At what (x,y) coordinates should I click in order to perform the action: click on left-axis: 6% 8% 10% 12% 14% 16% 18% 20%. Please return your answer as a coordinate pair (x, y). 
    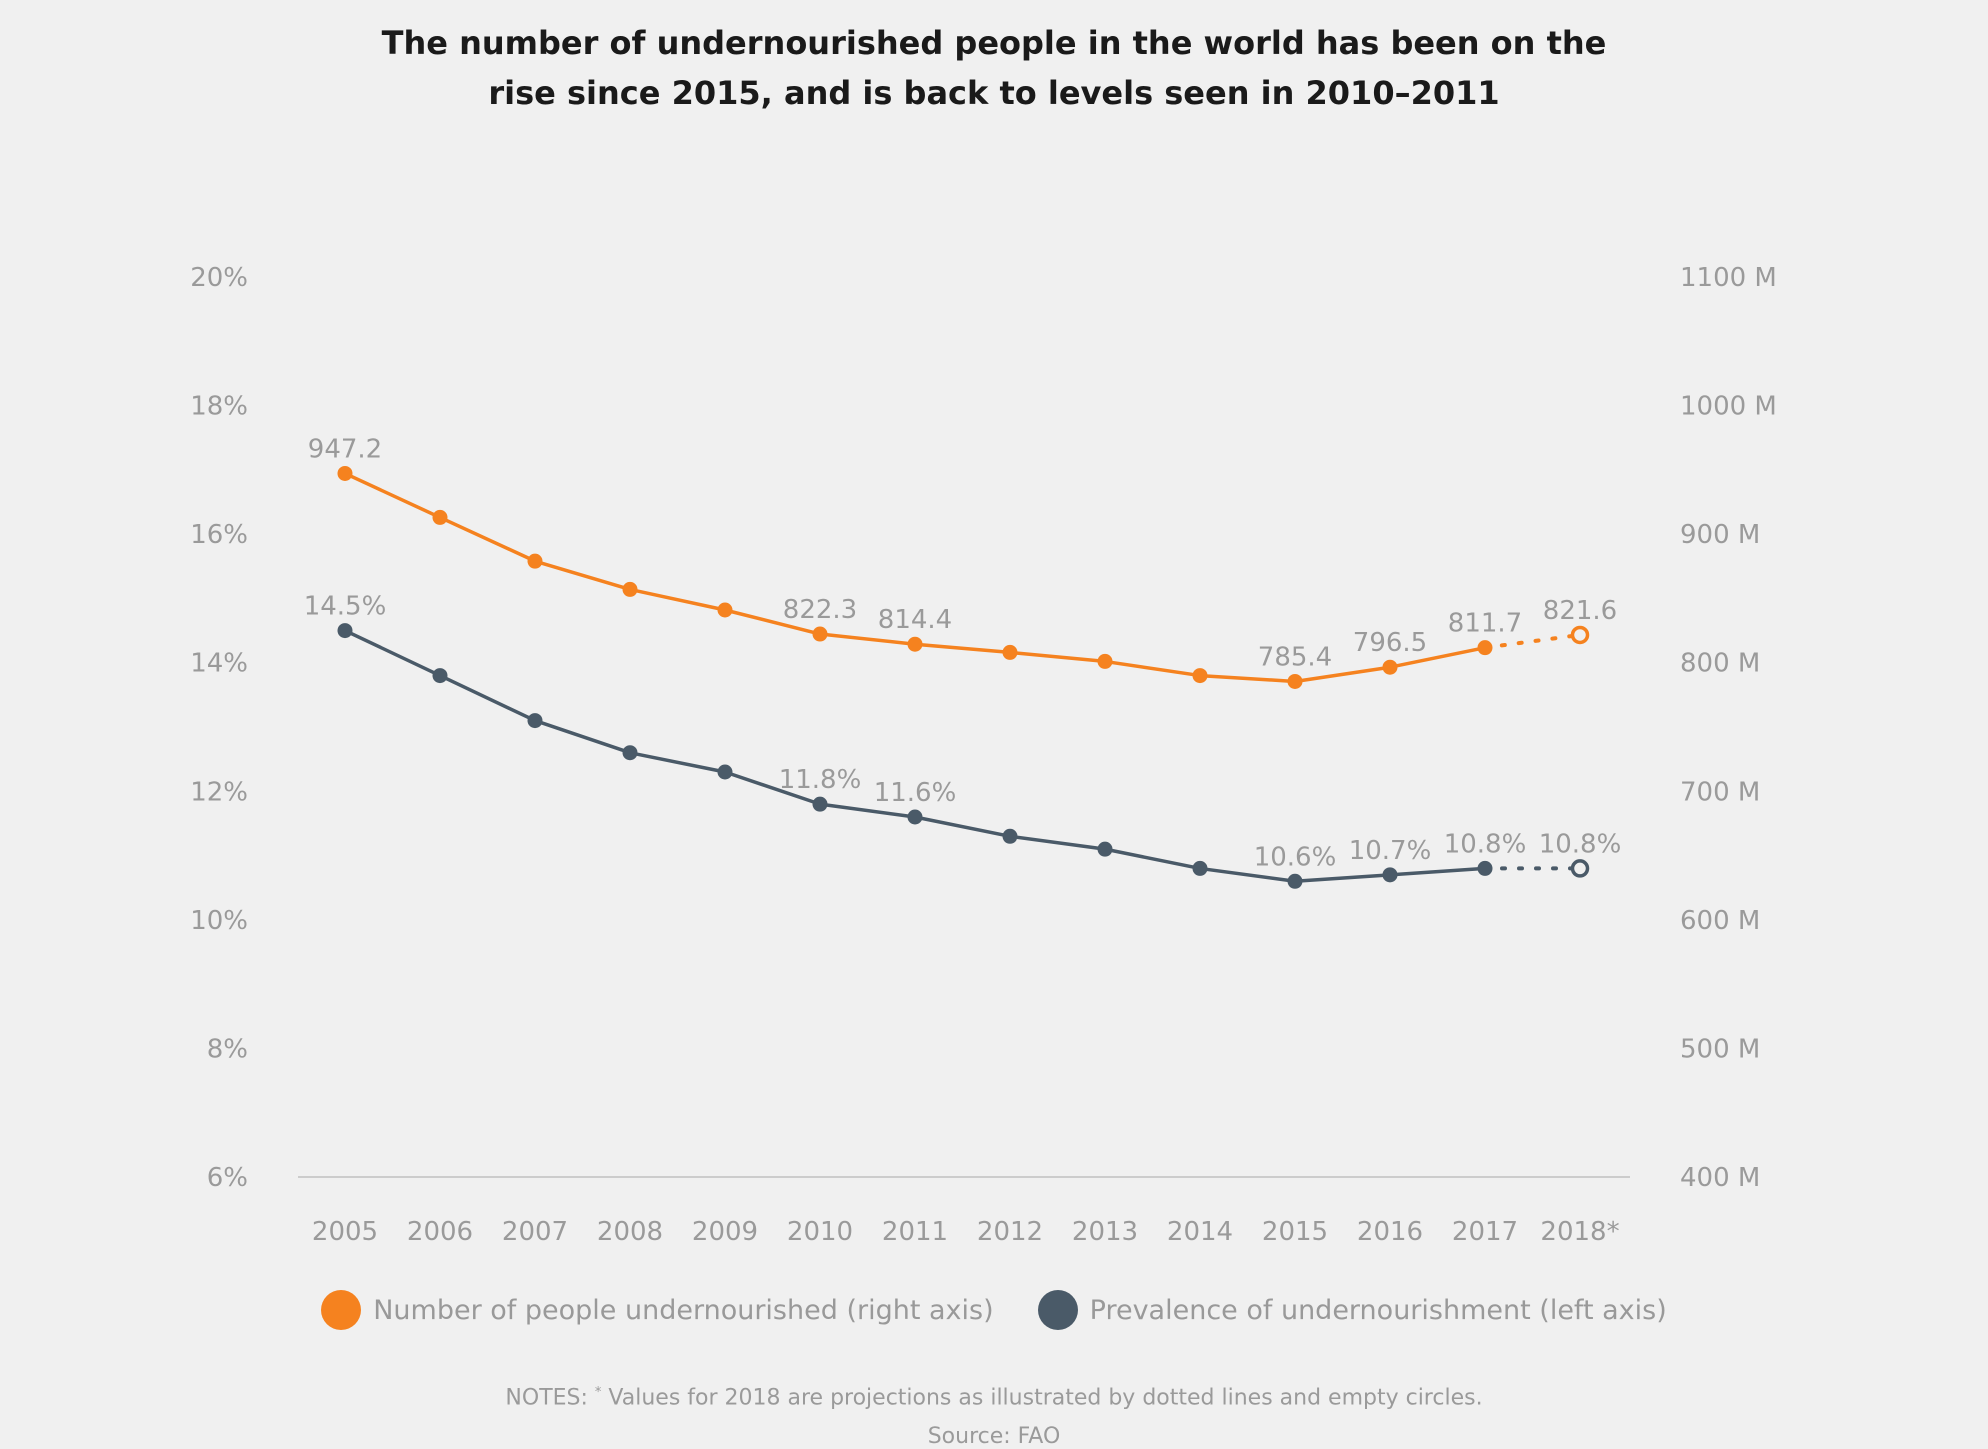
    Looking at the image, I should click on (219, 728).